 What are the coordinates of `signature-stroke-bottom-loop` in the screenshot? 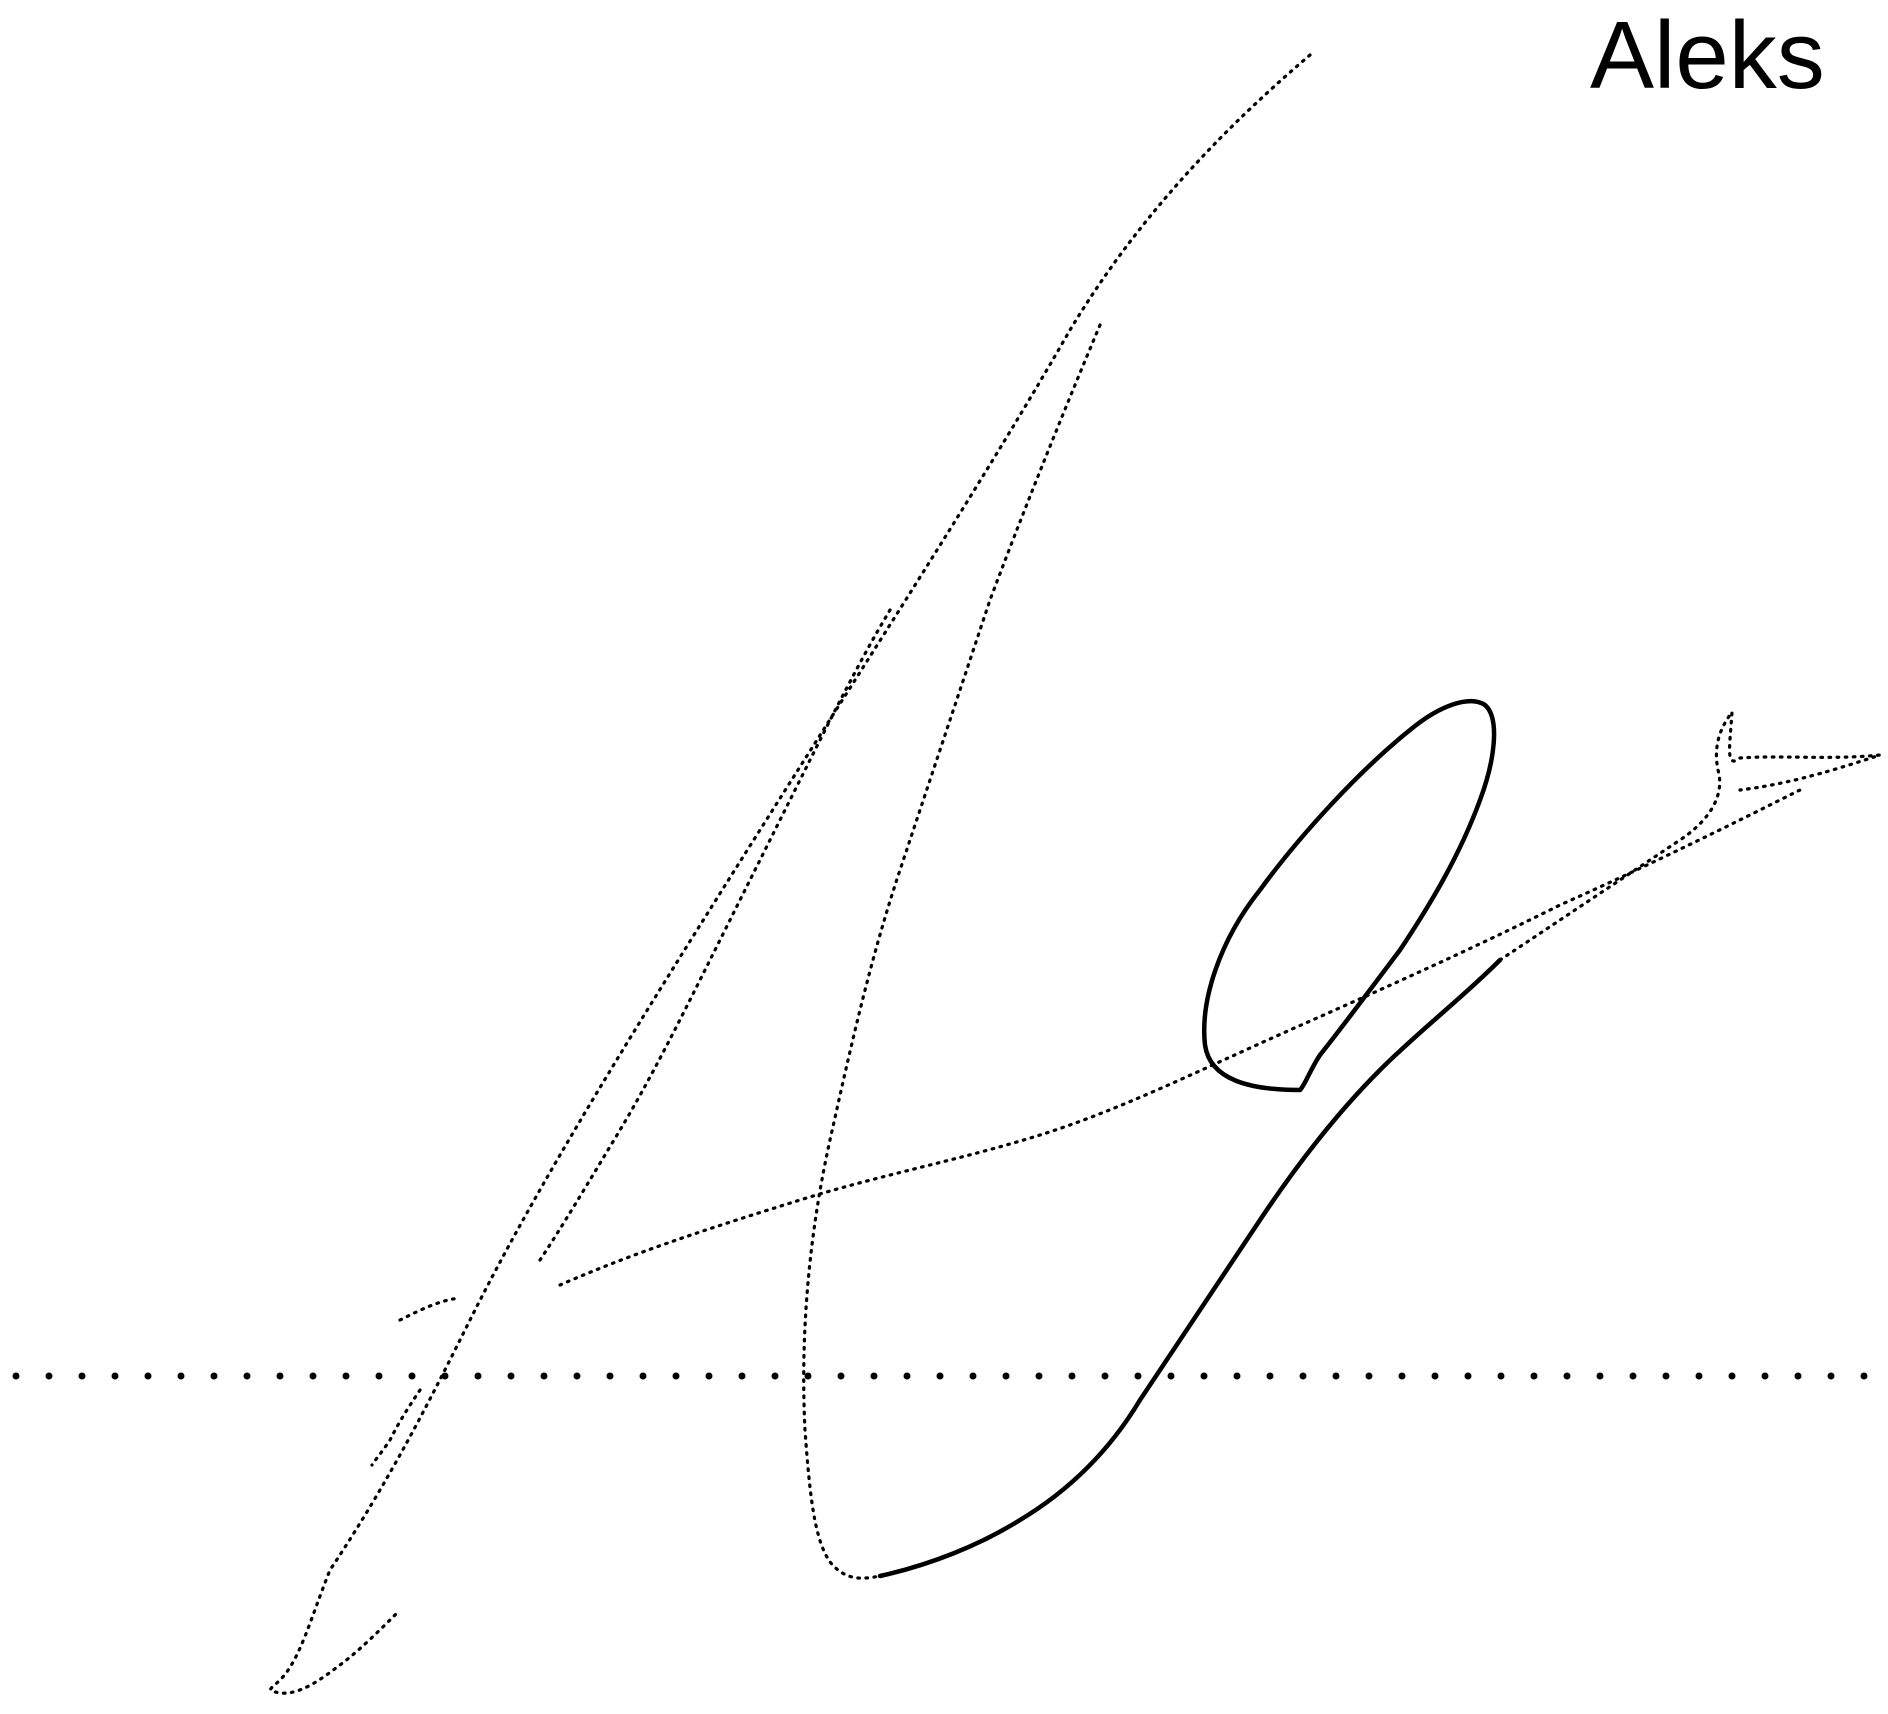 It's located at (1190, 1268).